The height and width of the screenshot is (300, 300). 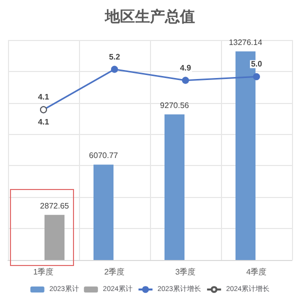 I want to click on chart-title: 地区生产总值, so click(x=149, y=17).